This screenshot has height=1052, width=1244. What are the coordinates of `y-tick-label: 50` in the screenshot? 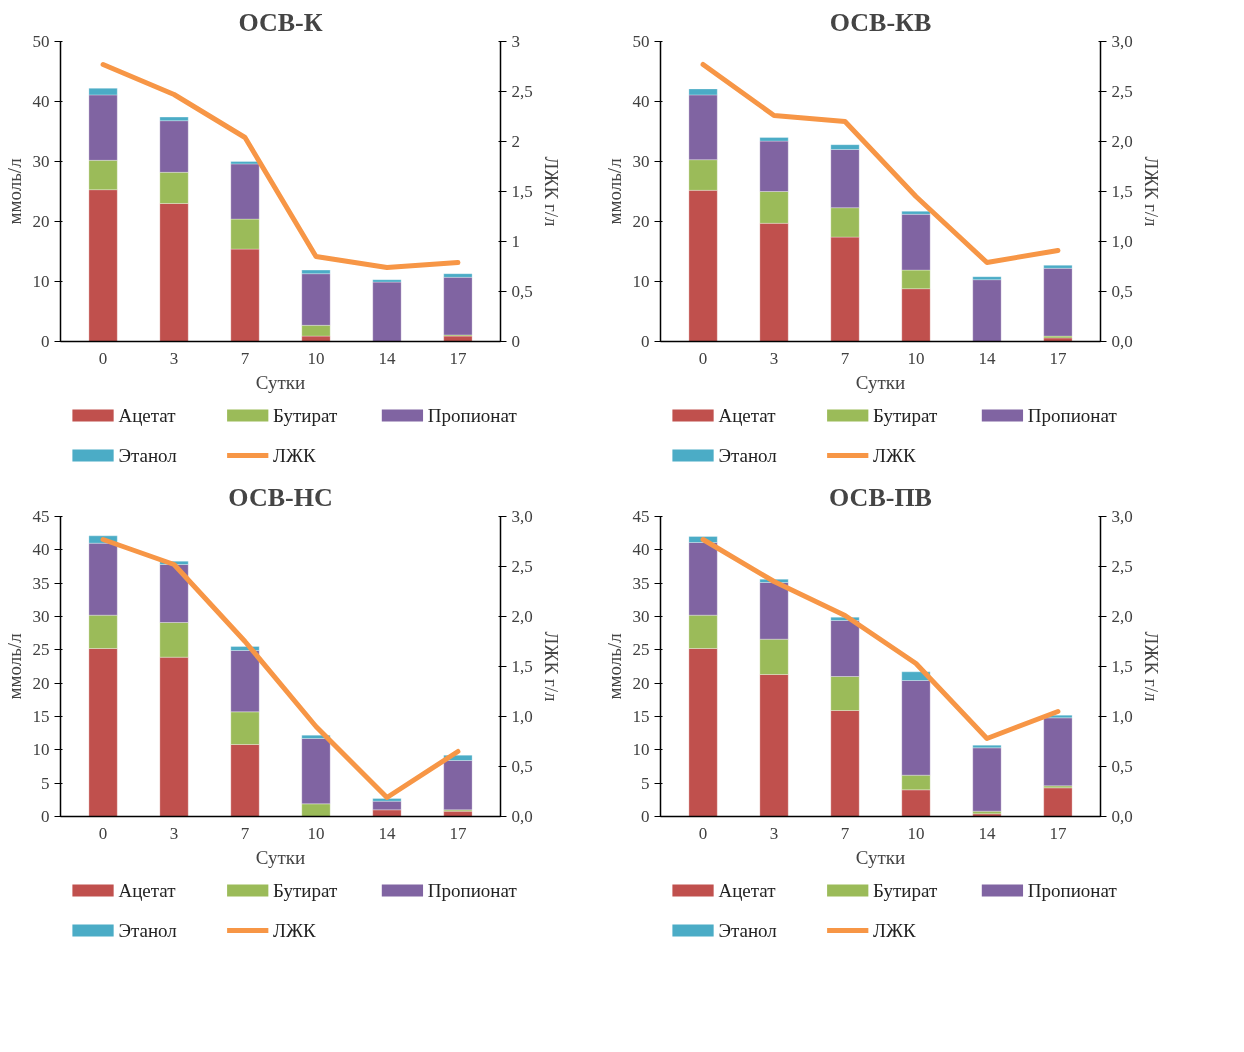 It's located at (41, 41).